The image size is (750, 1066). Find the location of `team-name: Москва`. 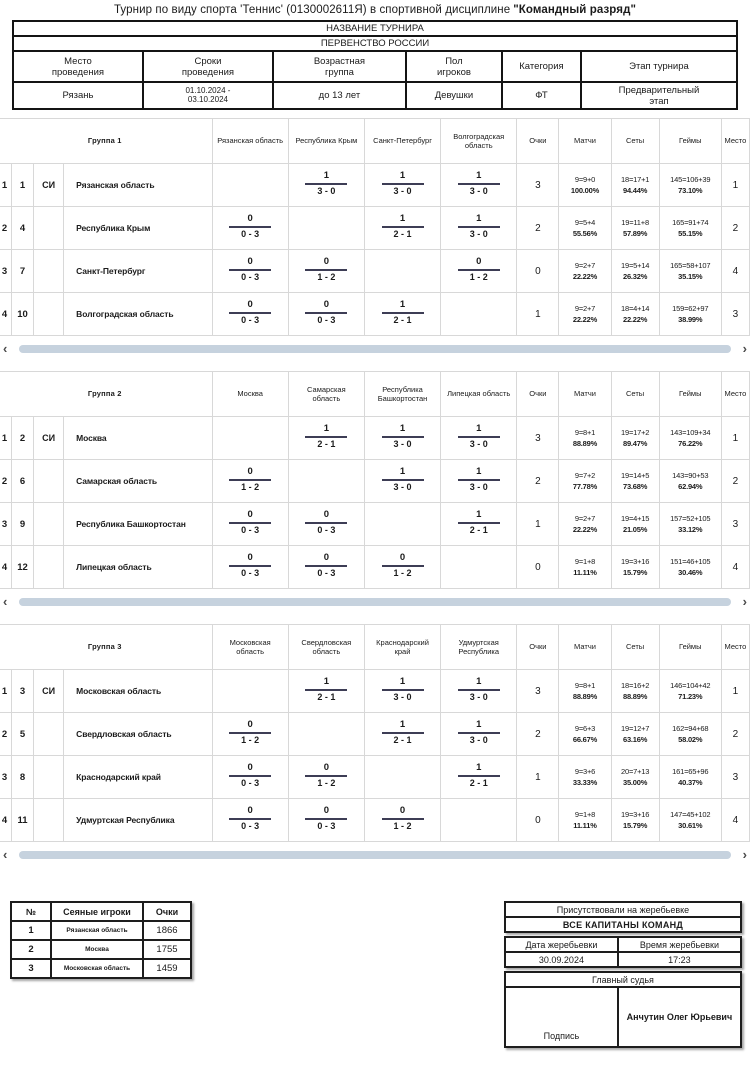

team-name: Москва is located at coordinates (138, 438).